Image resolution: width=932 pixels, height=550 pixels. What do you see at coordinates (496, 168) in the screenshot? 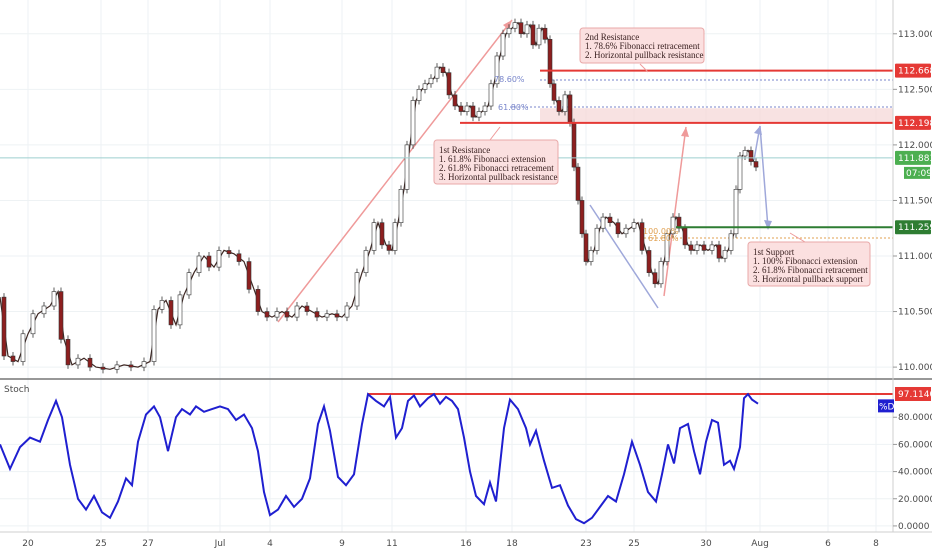
I see `res1-line-2: 2. 61.8% Fibonacci retracement` at bounding box center [496, 168].